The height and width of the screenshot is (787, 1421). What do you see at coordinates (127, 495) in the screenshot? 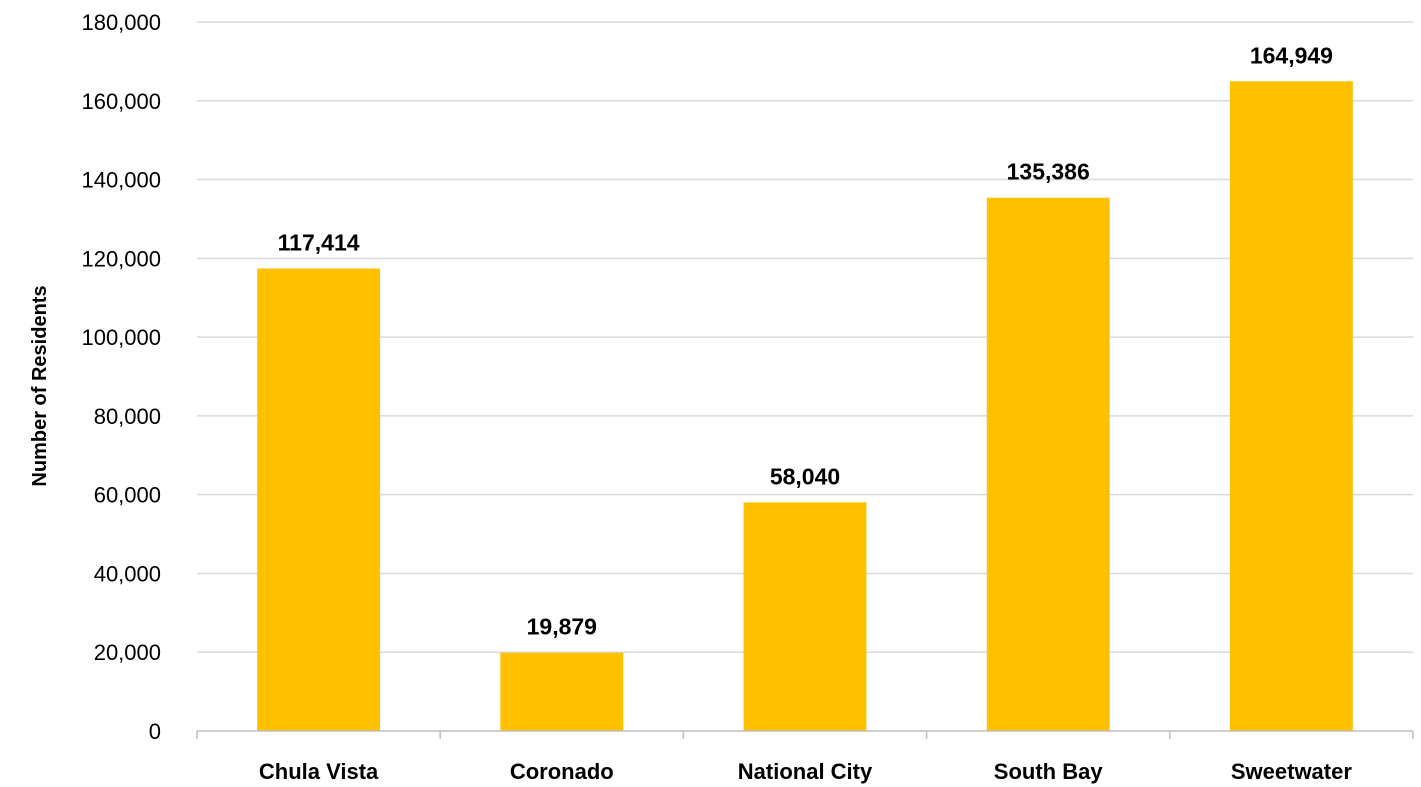
I see `y-tick-label: 60,000` at bounding box center [127, 495].